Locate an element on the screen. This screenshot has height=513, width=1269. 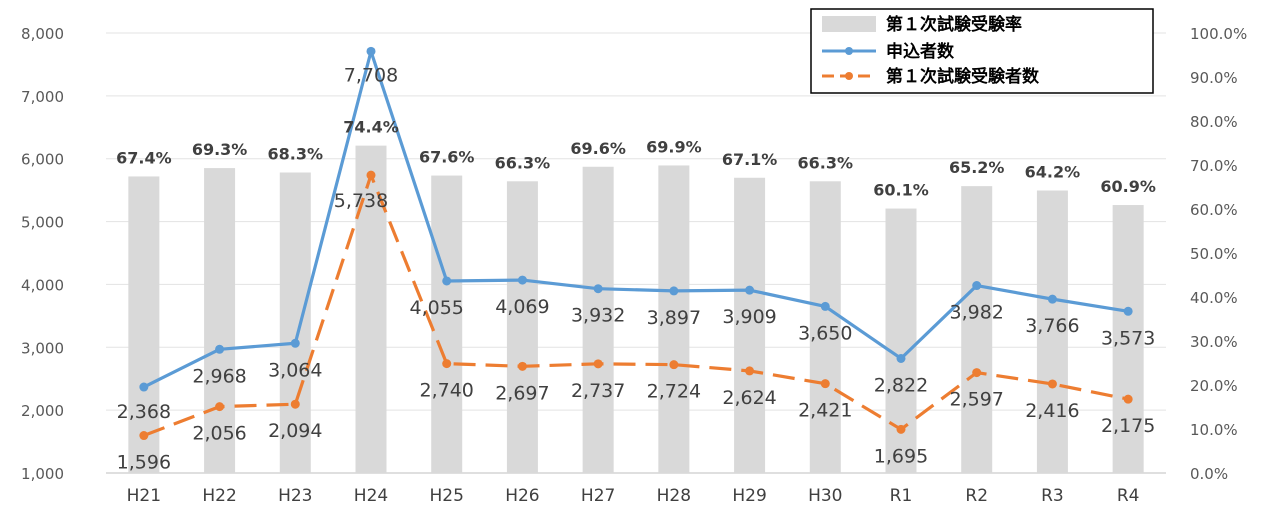
applicants-data-label: 2,822 is located at coordinates (901, 385).